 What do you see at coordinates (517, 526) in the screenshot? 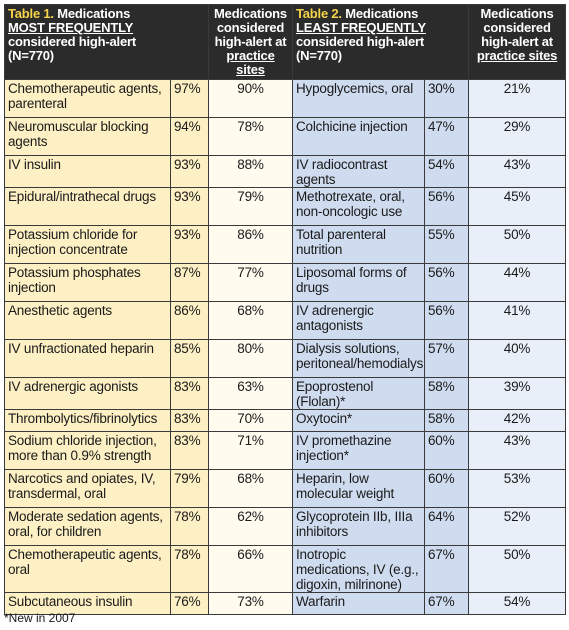
I see `right-practice-percent: 52%` at bounding box center [517, 526].